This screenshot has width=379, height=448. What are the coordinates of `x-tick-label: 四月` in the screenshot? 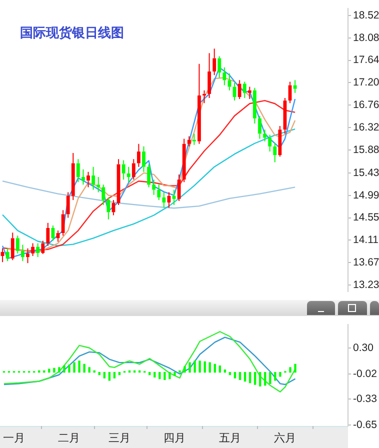 It's located at (175, 438).